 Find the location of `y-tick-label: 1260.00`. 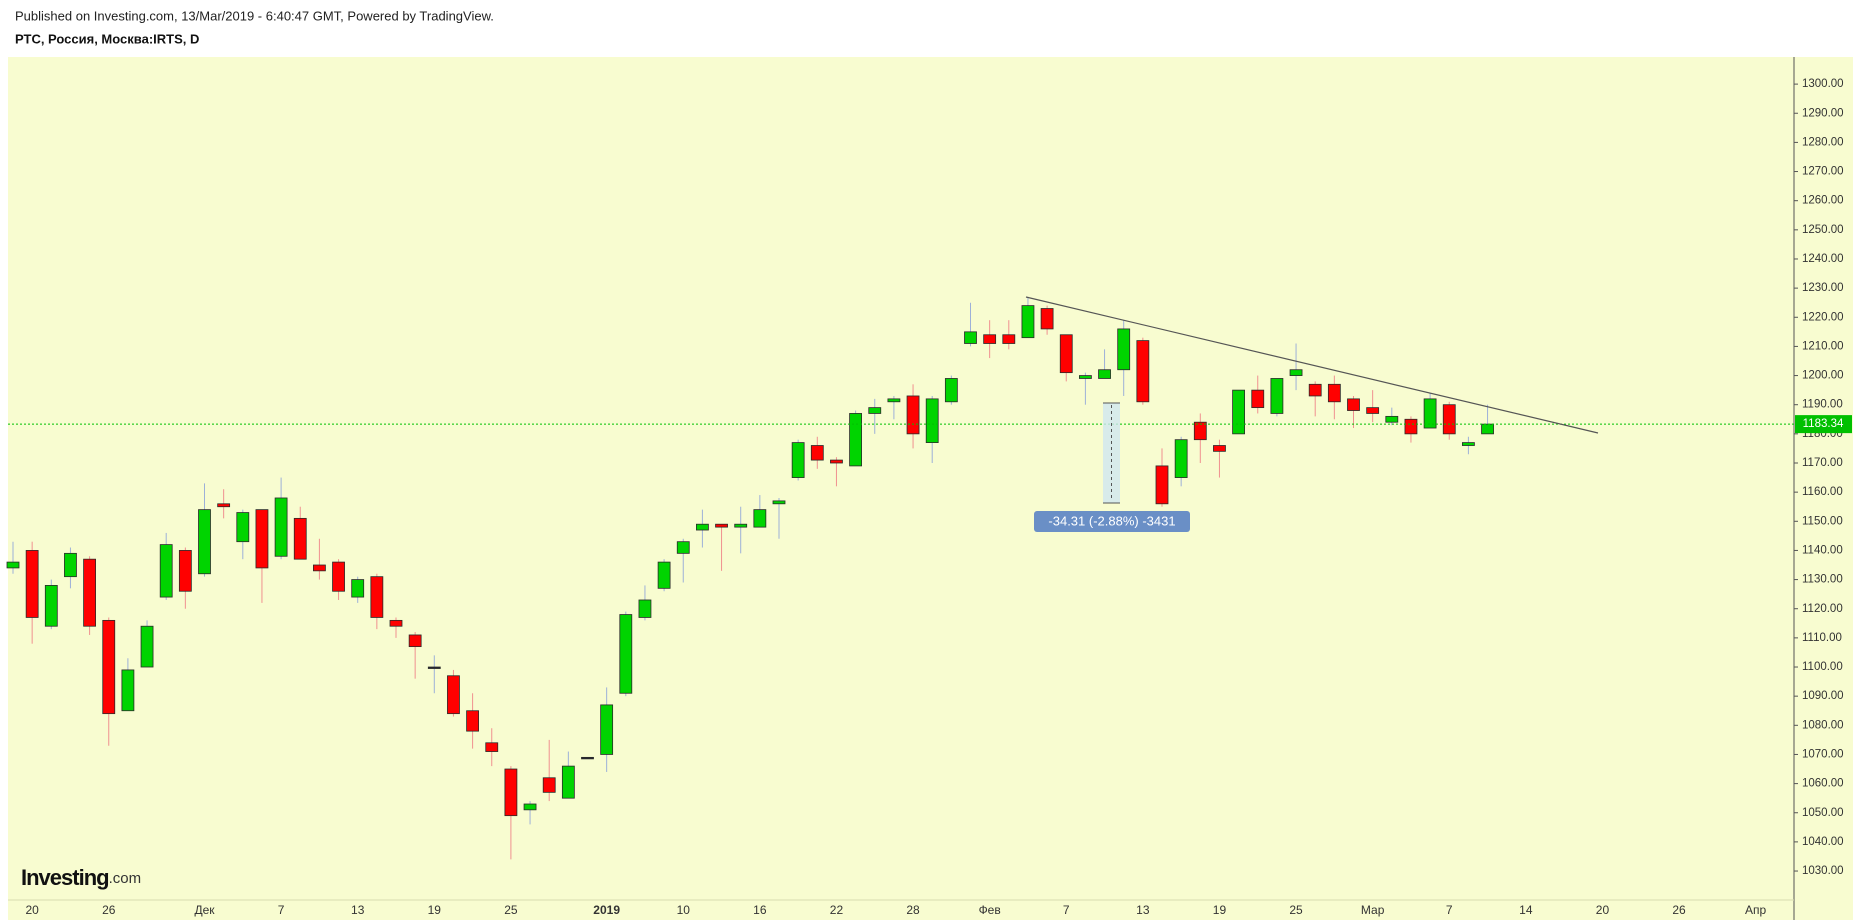

y-tick-label: 1260.00 is located at coordinates (1823, 201).